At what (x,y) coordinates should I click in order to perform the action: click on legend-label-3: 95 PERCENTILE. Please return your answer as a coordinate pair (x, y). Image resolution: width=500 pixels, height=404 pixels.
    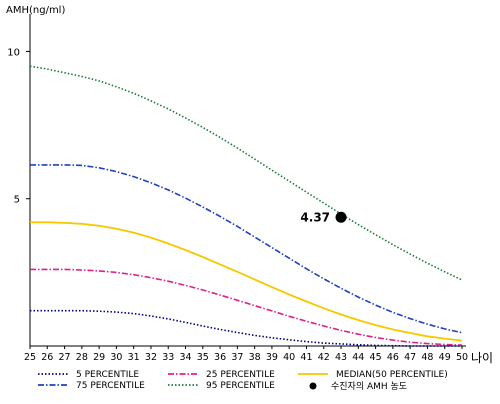
    Looking at the image, I should click on (240, 386).